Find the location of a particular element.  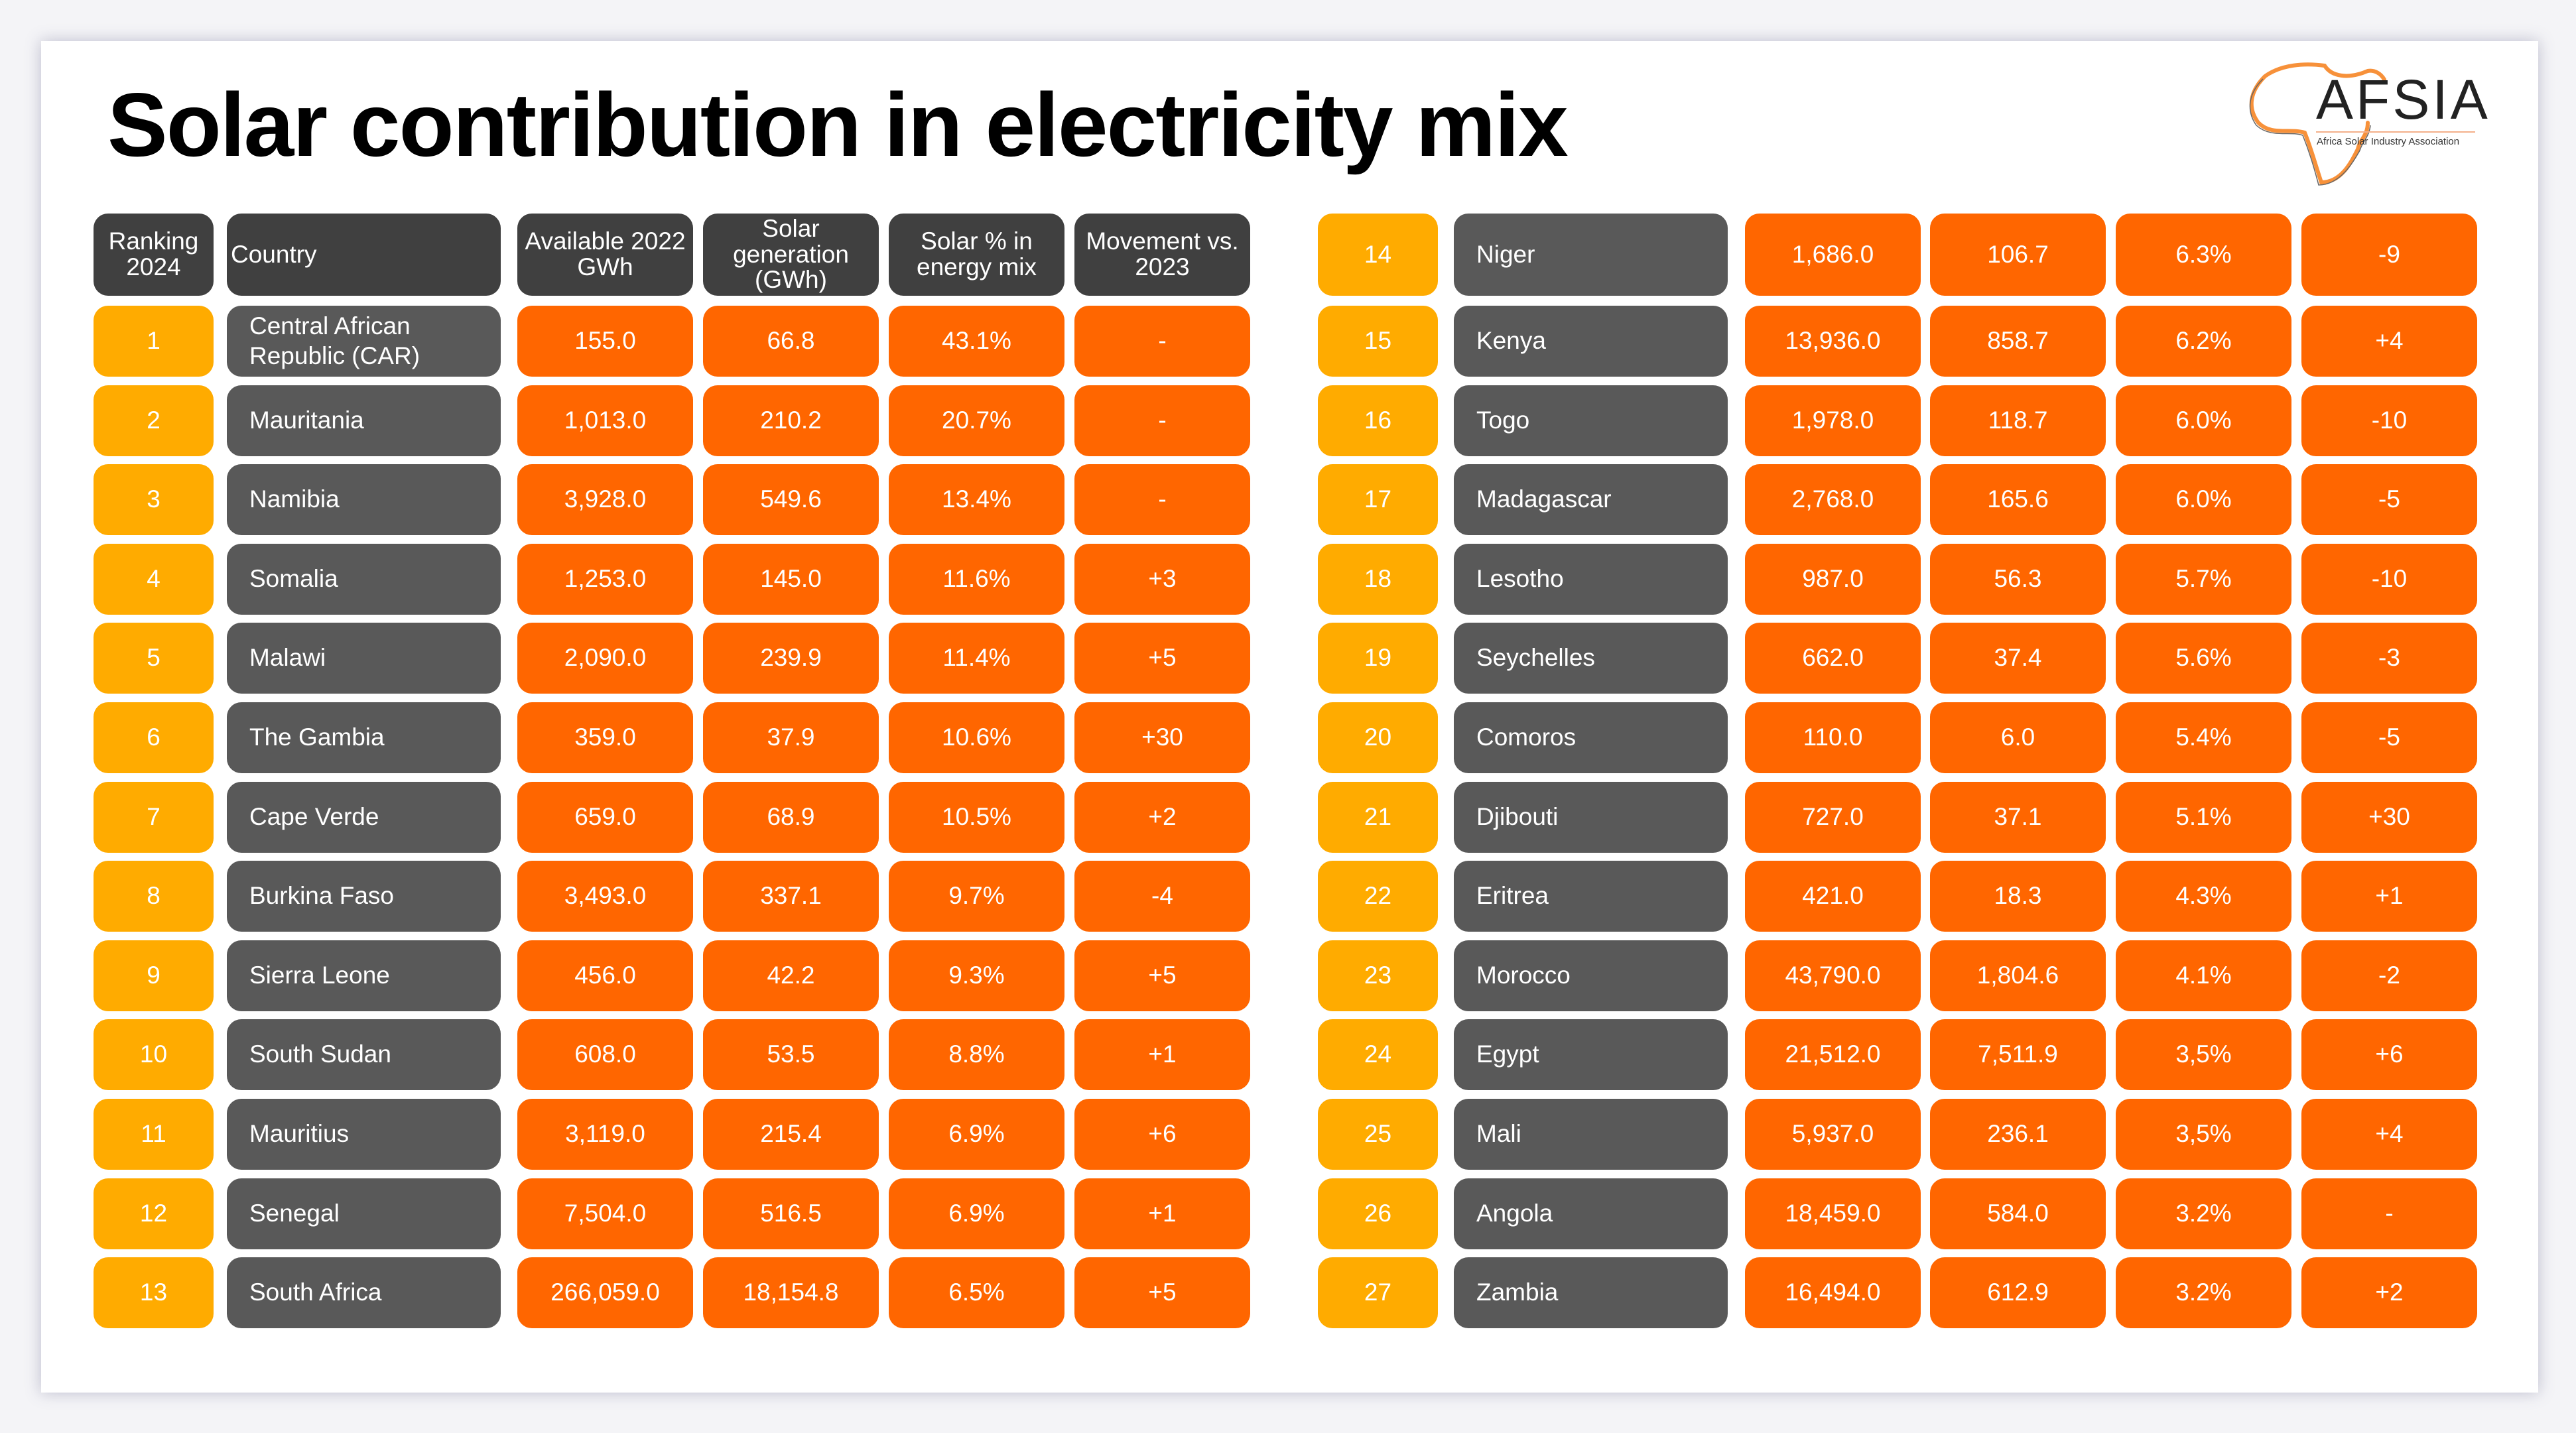

logo-subtitle: Africa Solar Industry Association is located at coordinates (2389, 141).